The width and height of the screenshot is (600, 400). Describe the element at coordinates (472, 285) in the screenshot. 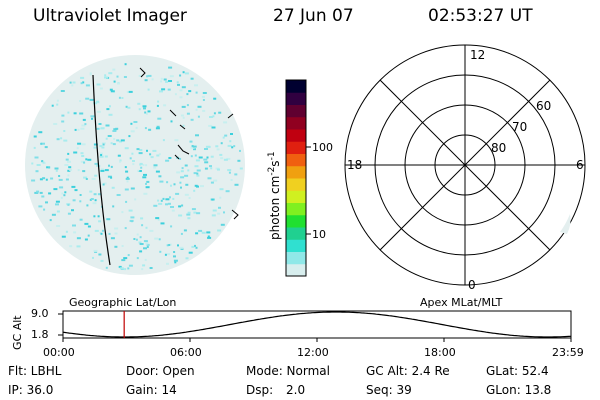

I see `mlt-label-0: 0` at that location.